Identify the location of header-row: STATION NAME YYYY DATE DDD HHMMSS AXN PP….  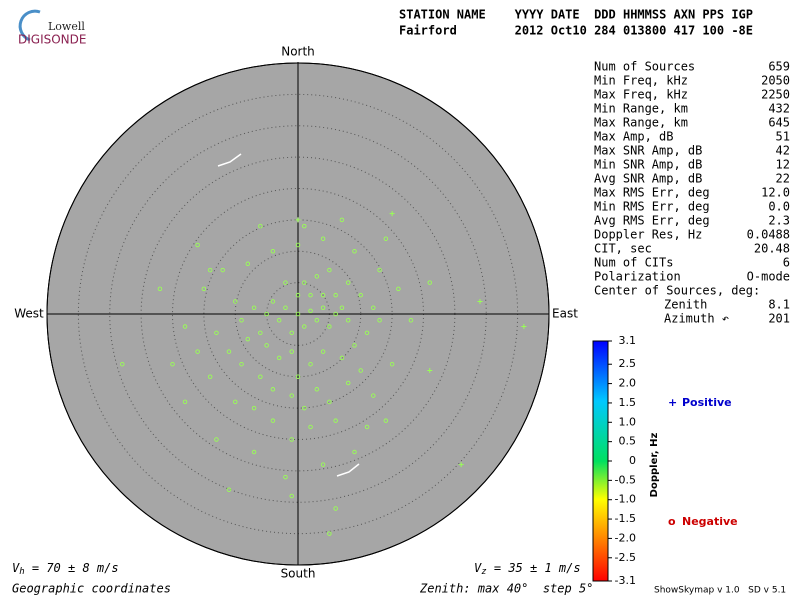
(576, 15).